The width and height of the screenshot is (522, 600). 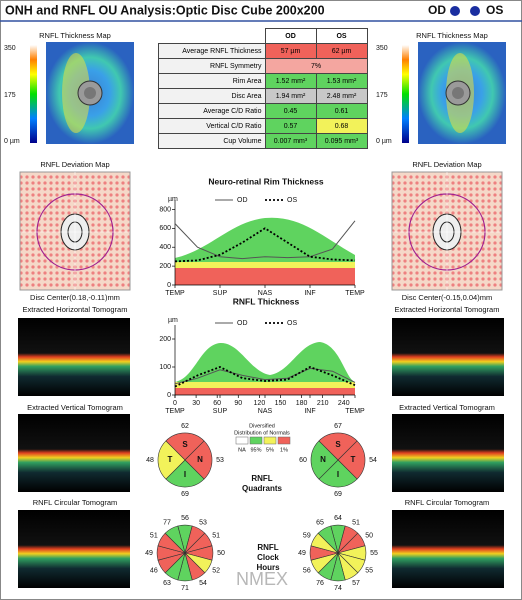 I want to click on clock-value: 54, so click(x=203, y=583).